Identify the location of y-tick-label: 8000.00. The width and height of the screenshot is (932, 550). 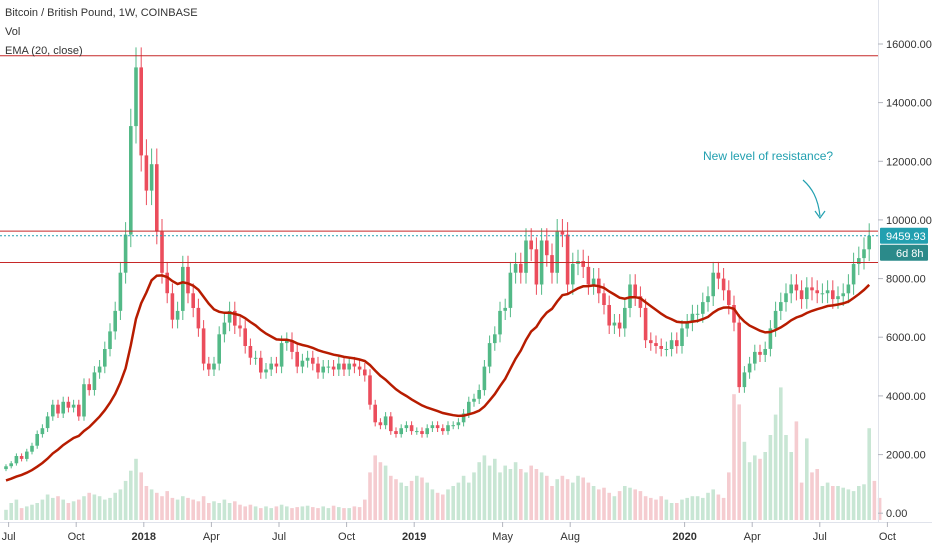
(906, 280).